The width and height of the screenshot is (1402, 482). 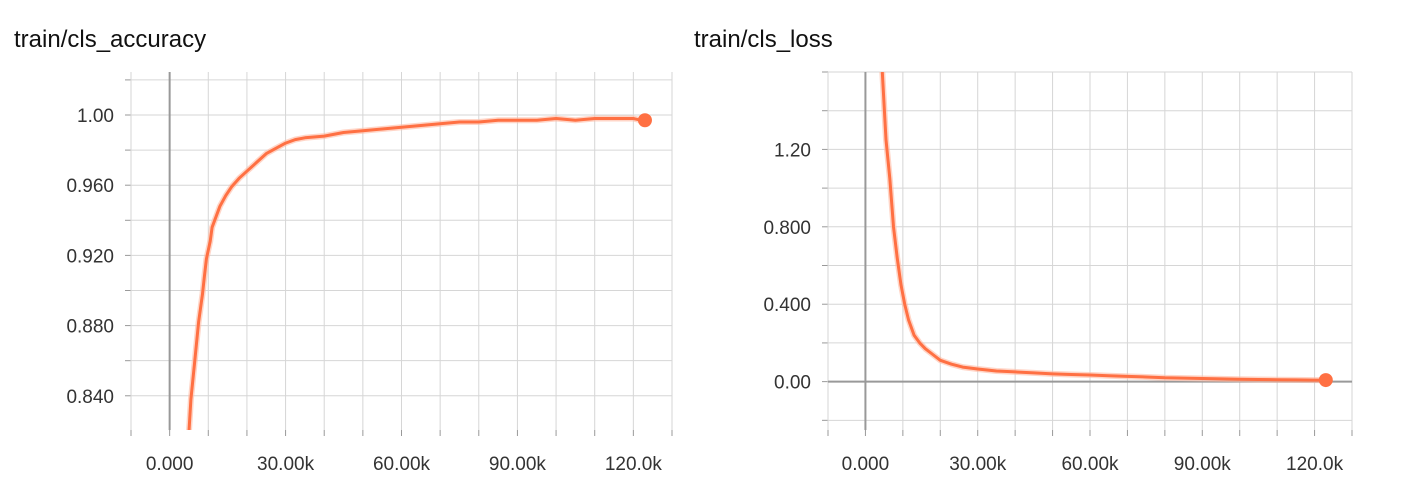 What do you see at coordinates (787, 305) in the screenshot?
I see `y-tick-label: 0.400` at bounding box center [787, 305].